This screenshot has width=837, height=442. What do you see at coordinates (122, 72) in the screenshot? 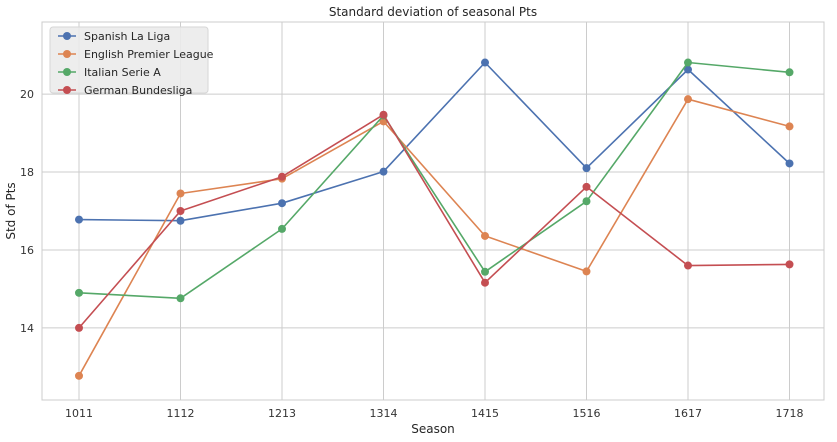
I see `legend-label: Italian Serie A` at bounding box center [122, 72].